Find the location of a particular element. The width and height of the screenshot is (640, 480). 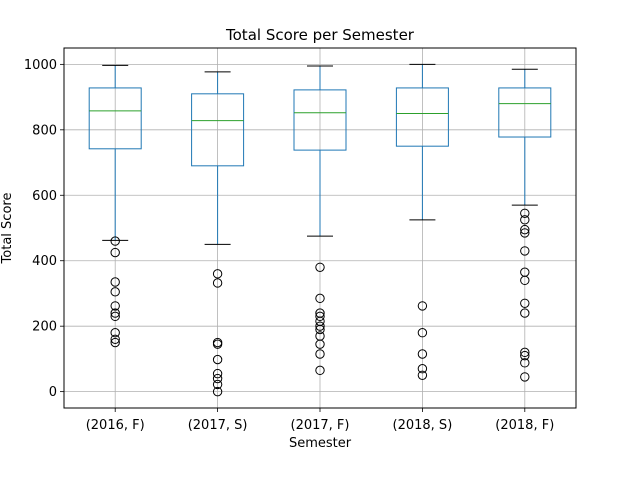

x-tick-label: (2017, S) is located at coordinates (218, 425).